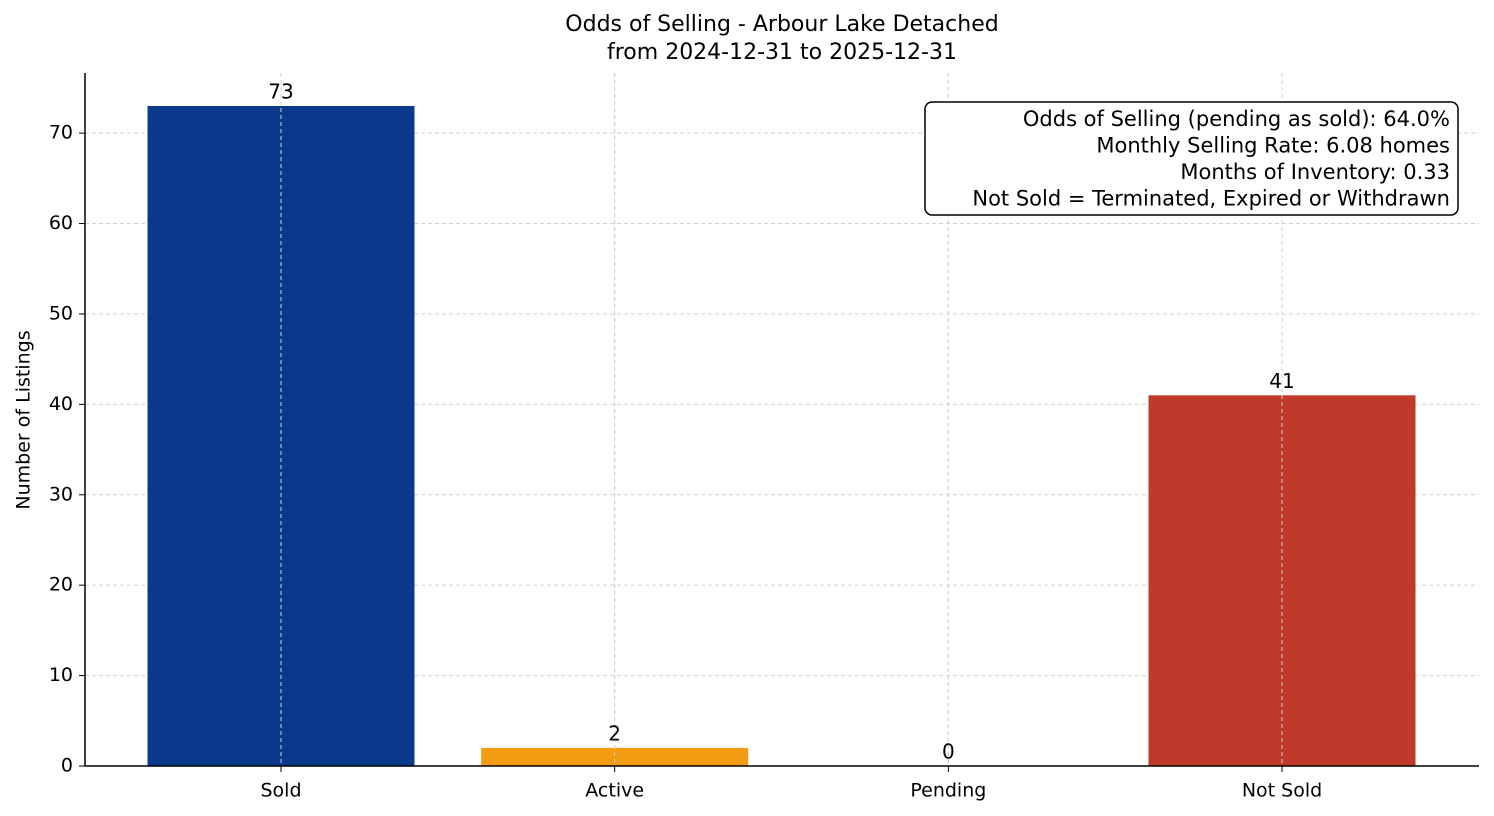 The height and width of the screenshot is (816, 1494). Describe the element at coordinates (1236, 119) in the screenshot. I see `annotation-text: Odds of Selling (pending as sold): 64.0%` at that location.